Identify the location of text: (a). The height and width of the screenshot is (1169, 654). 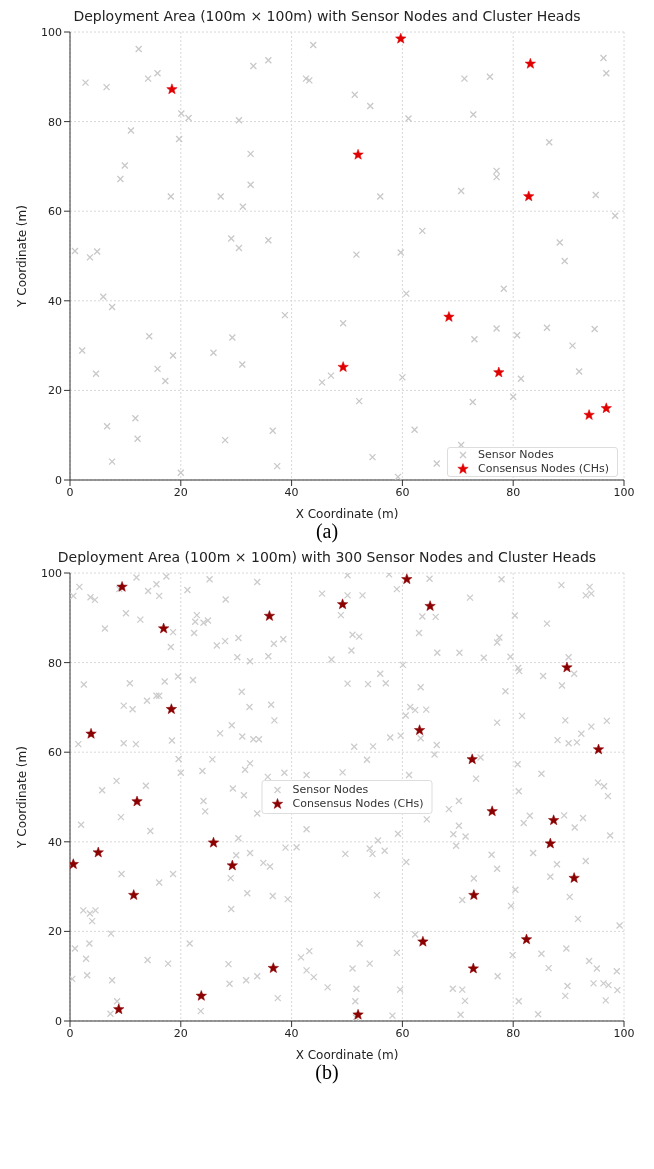
(327, 531).